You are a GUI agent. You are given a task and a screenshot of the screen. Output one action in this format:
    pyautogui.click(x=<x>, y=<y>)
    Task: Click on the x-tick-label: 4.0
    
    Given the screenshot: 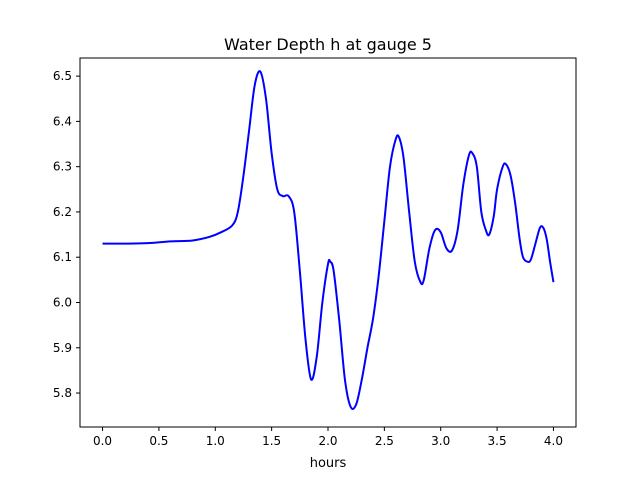 What is the action you would take?
    pyautogui.click(x=553, y=441)
    